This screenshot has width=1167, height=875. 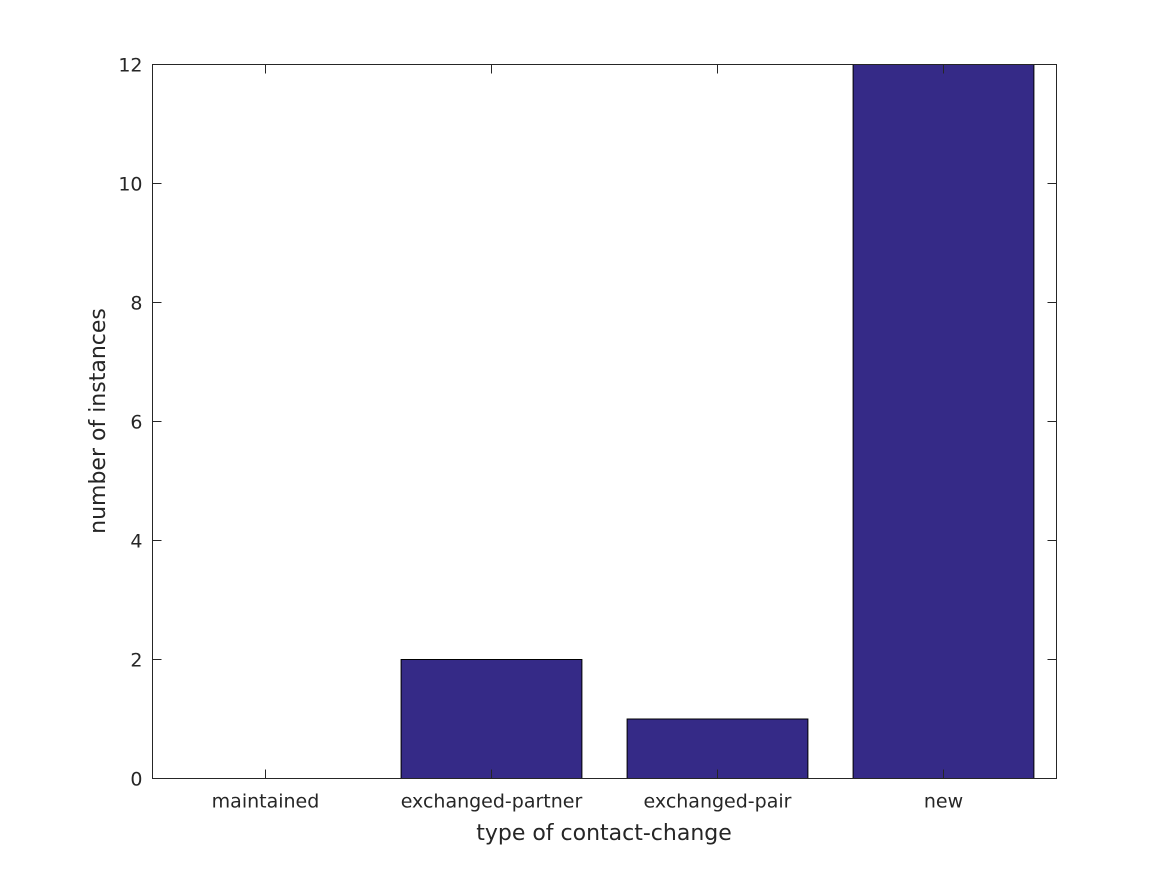 I want to click on y-axis-label: number of instances, so click(x=98, y=421).